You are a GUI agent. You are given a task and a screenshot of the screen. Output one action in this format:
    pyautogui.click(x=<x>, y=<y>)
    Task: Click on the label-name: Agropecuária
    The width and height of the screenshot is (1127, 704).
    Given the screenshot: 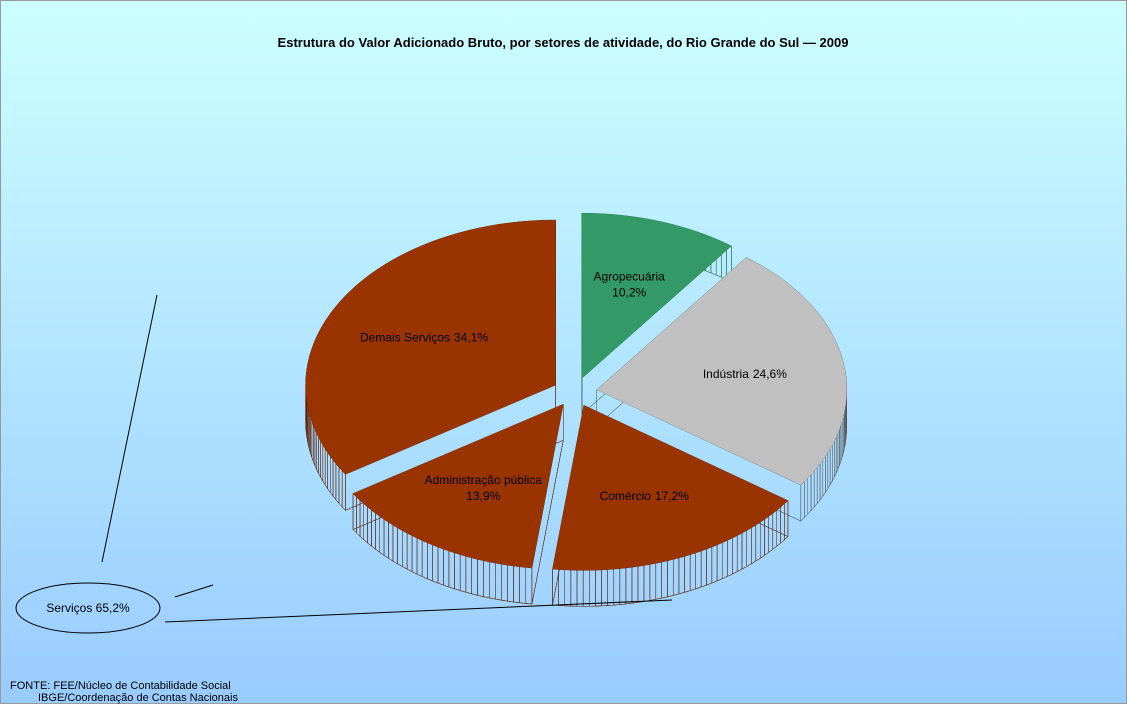 What is the action you would take?
    pyautogui.click(x=629, y=276)
    